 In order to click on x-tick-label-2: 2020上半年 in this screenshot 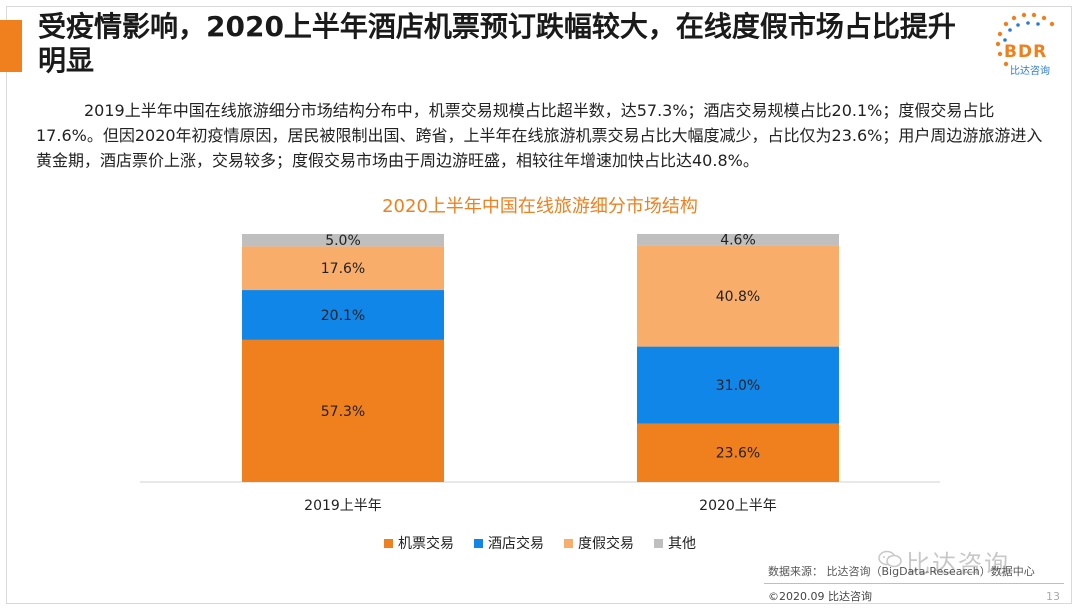, I will do `click(738, 506)`.